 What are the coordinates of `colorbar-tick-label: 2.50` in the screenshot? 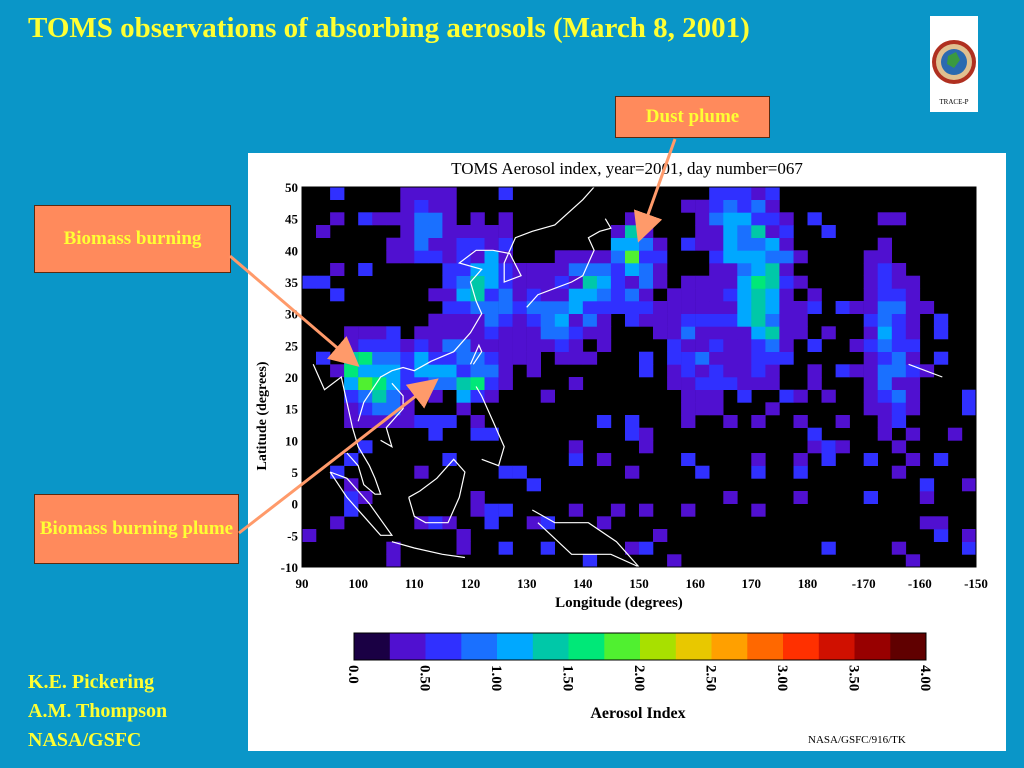 It's located at (711, 678).